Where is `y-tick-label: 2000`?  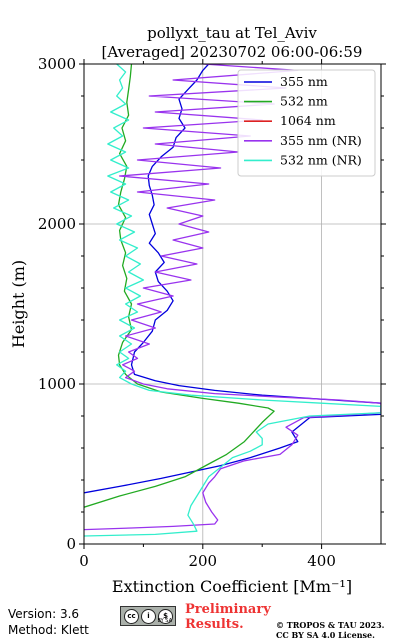 y-tick-label: 2000 is located at coordinates (57, 224).